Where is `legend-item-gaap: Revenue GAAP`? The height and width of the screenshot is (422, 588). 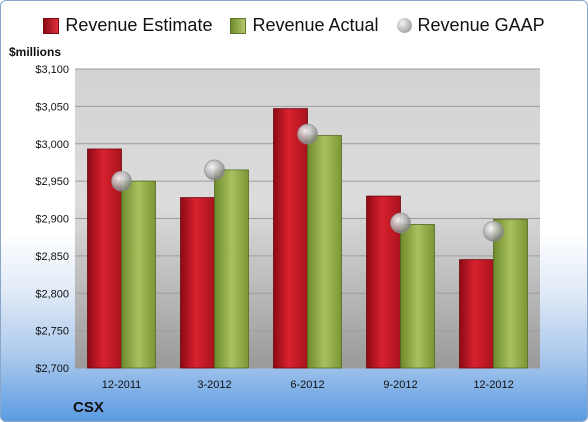 legend-item-gaap: Revenue GAAP is located at coordinates (470, 25).